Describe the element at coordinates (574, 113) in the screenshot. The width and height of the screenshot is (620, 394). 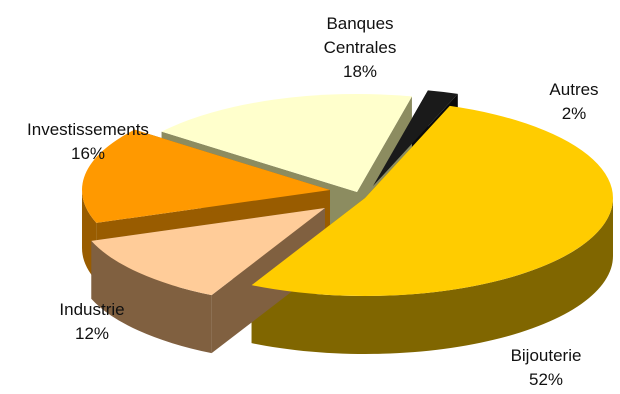
I see `slice-percent-autres: 2%` at that location.